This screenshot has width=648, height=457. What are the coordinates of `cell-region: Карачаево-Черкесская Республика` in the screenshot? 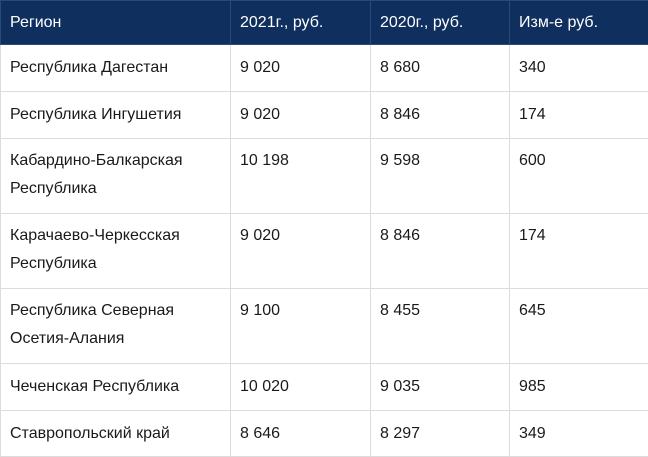 It's located at (116, 251).